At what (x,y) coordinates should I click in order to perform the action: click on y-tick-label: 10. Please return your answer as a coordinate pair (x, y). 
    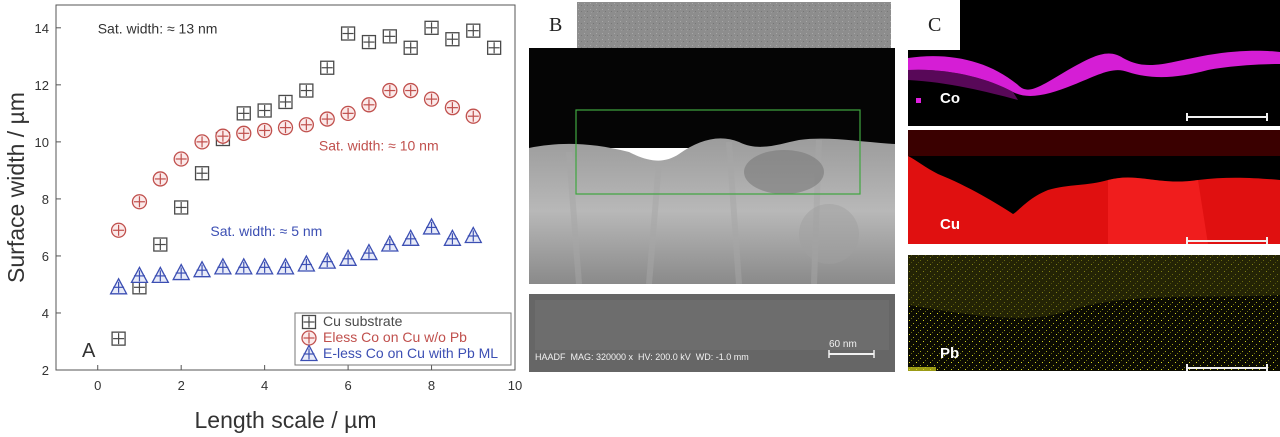
    Looking at the image, I should click on (42, 142).